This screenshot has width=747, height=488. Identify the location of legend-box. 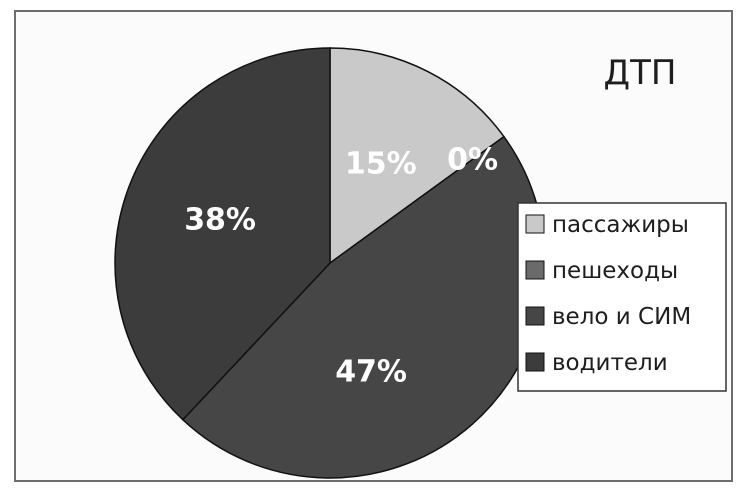
(622, 297).